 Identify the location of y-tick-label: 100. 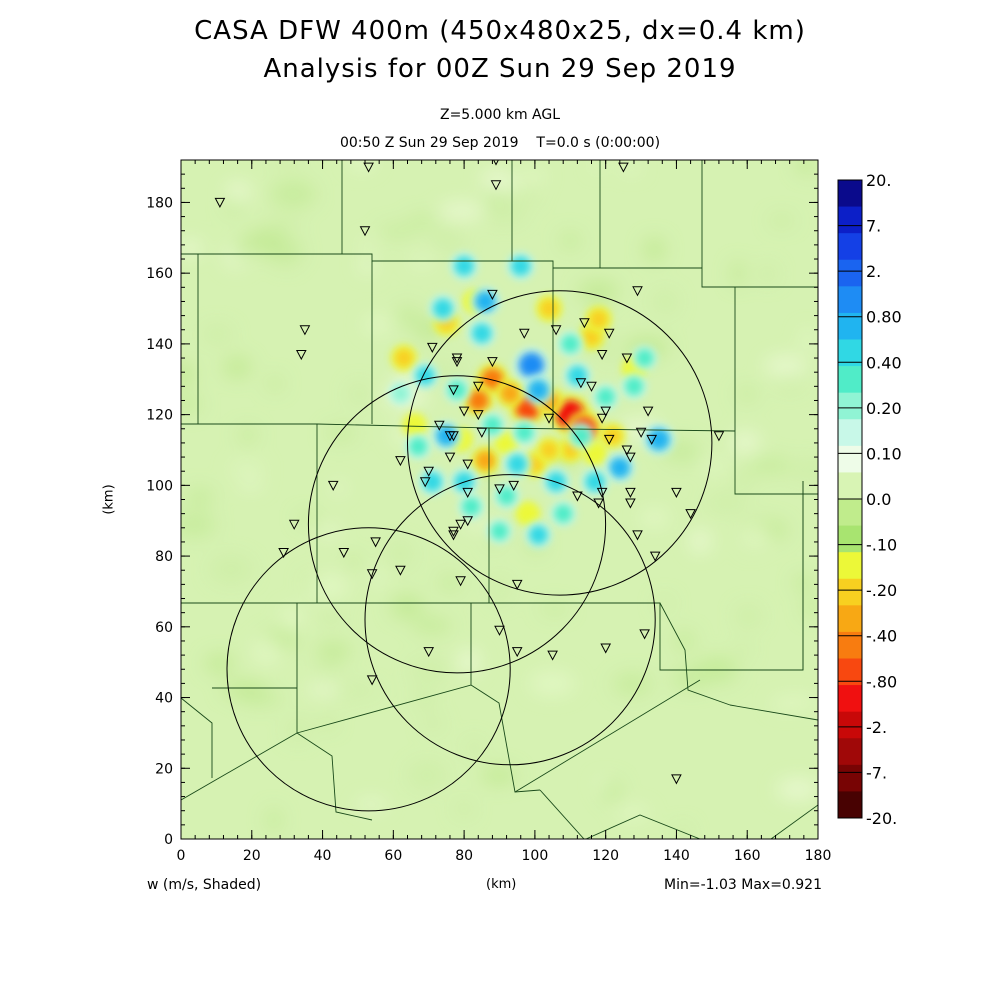
(159, 486).